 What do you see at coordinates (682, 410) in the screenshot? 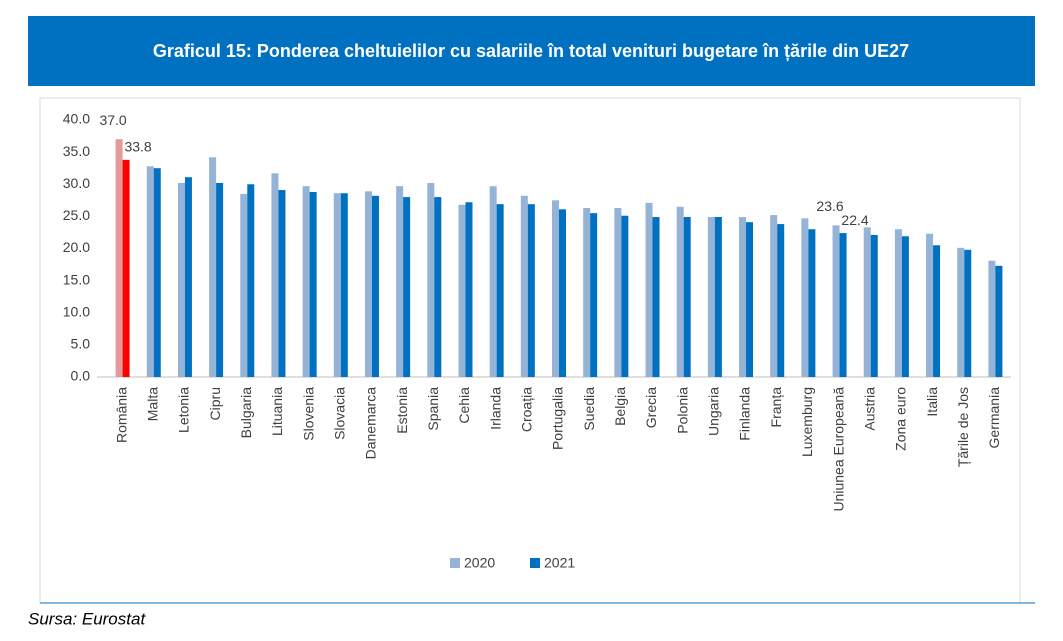
I see `x-tick-label: Polonia` at bounding box center [682, 410].